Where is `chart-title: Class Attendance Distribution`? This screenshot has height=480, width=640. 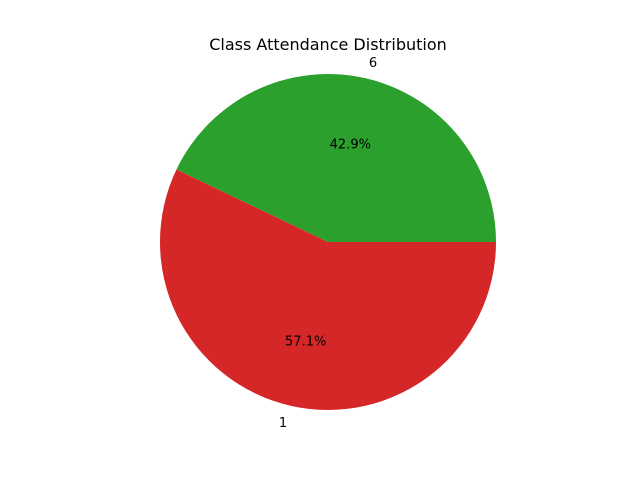
chart-title: Class Attendance Distribution is located at coordinates (328, 44).